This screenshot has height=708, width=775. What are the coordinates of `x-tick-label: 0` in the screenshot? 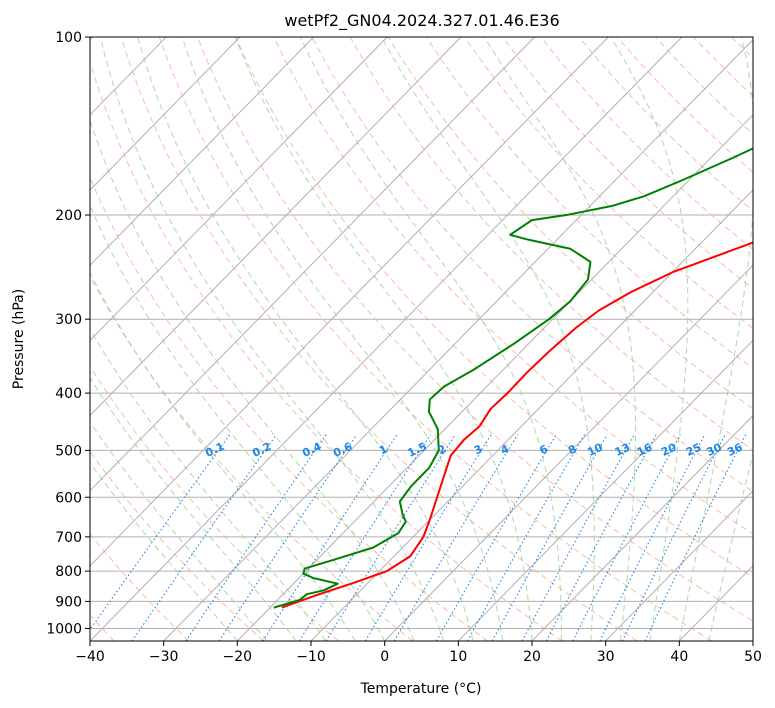 It's located at (384, 657).